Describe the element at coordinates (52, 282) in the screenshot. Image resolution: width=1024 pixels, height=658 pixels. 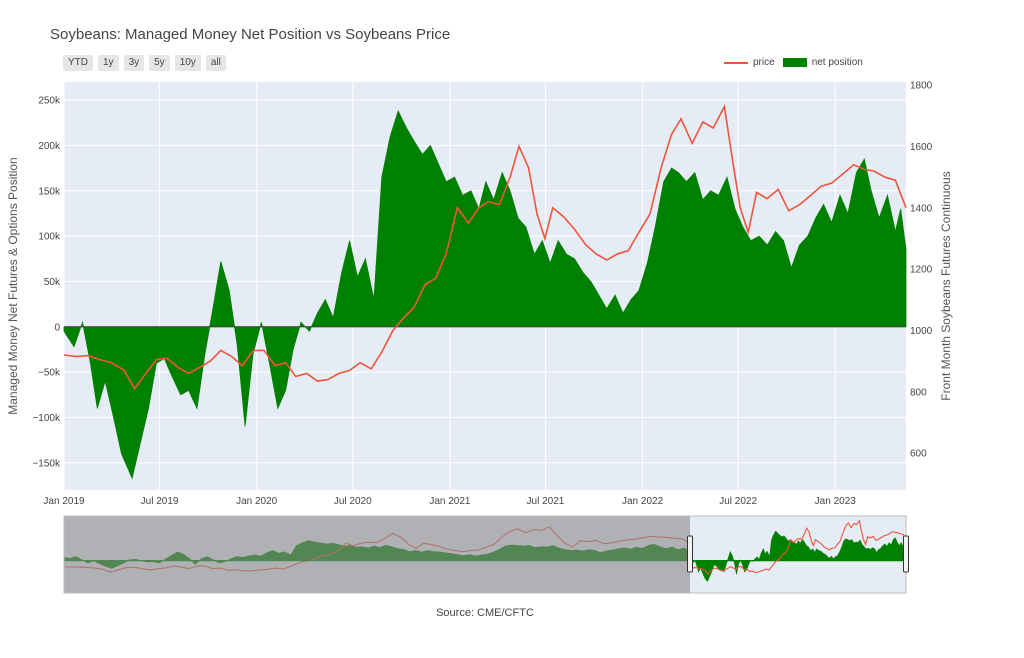
I see `y-tick-label: 50k` at that location.